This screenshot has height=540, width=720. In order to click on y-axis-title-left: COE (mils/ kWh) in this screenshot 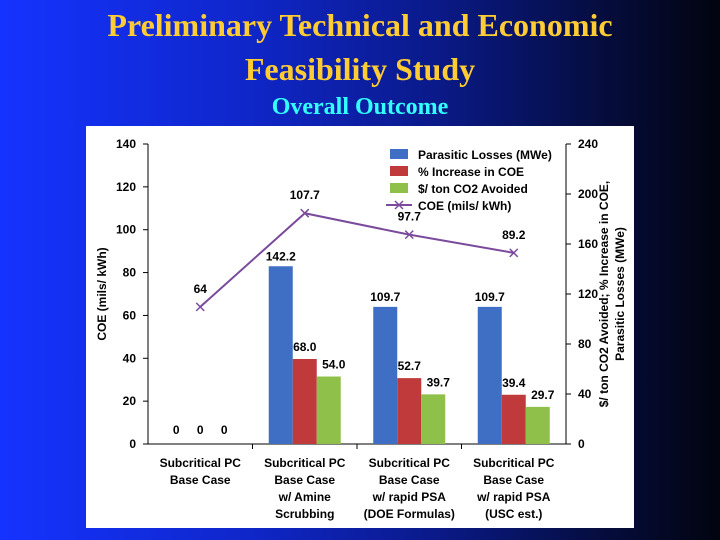, I will do `click(102, 293)`.